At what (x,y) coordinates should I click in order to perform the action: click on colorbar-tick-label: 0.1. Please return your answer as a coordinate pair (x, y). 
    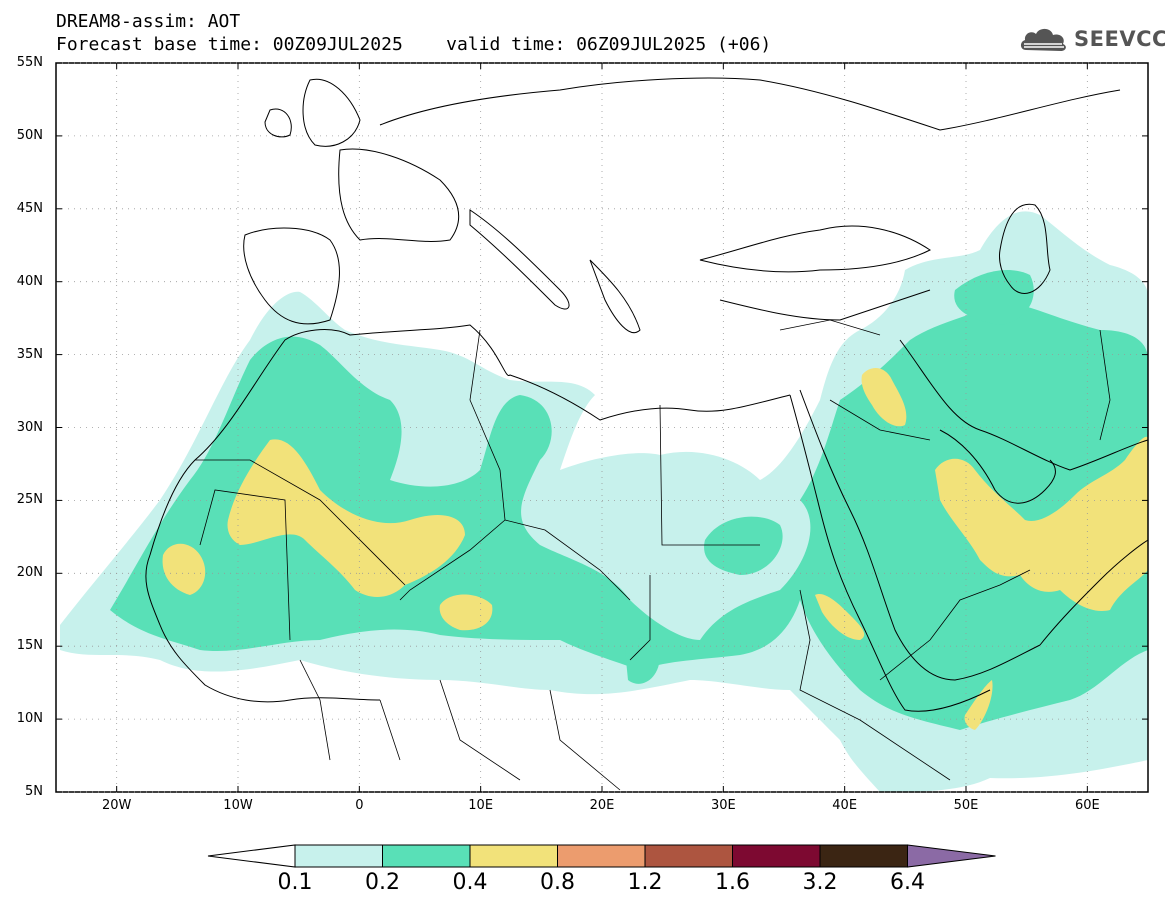
    Looking at the image, I should click on (295, 882).